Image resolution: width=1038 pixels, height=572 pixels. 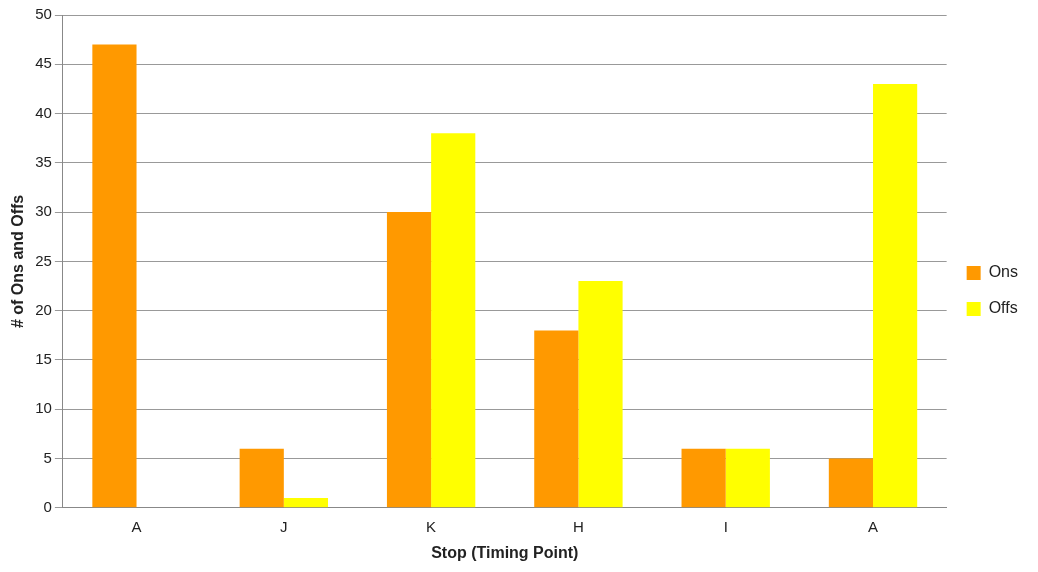 What do you see at coordinates (284, 526) in the screenshot?
I see `x-tick-label: J` at bounding box center [284, 526].